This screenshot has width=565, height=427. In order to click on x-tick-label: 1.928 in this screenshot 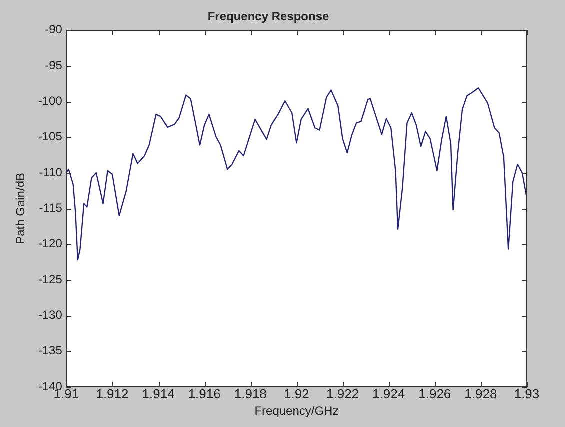, I will do `click(481, 394)`.